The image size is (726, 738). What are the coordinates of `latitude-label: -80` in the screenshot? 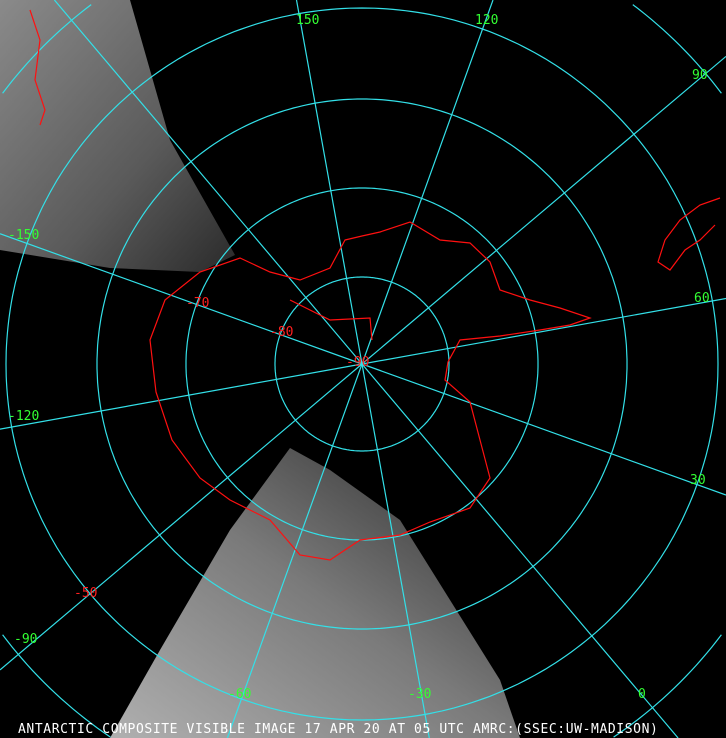 It's located at (282, 332).